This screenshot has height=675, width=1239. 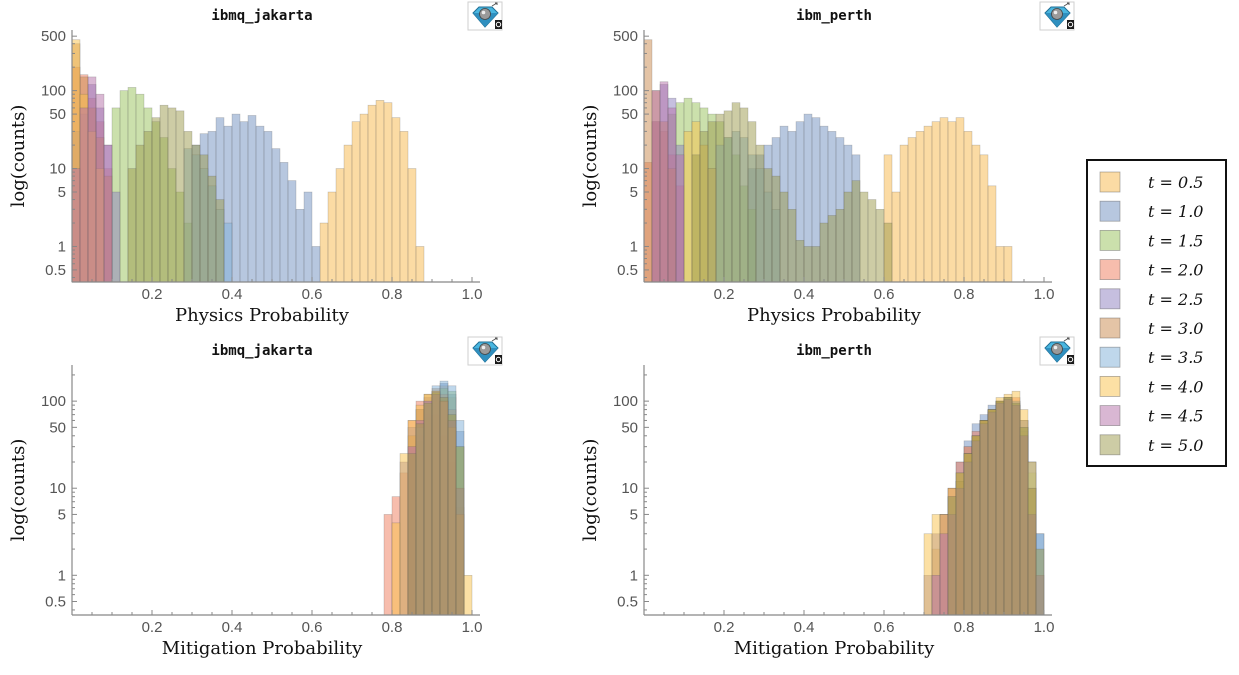 I want to click on legend-label: t = 2.0, so click(x=1175, y=270).